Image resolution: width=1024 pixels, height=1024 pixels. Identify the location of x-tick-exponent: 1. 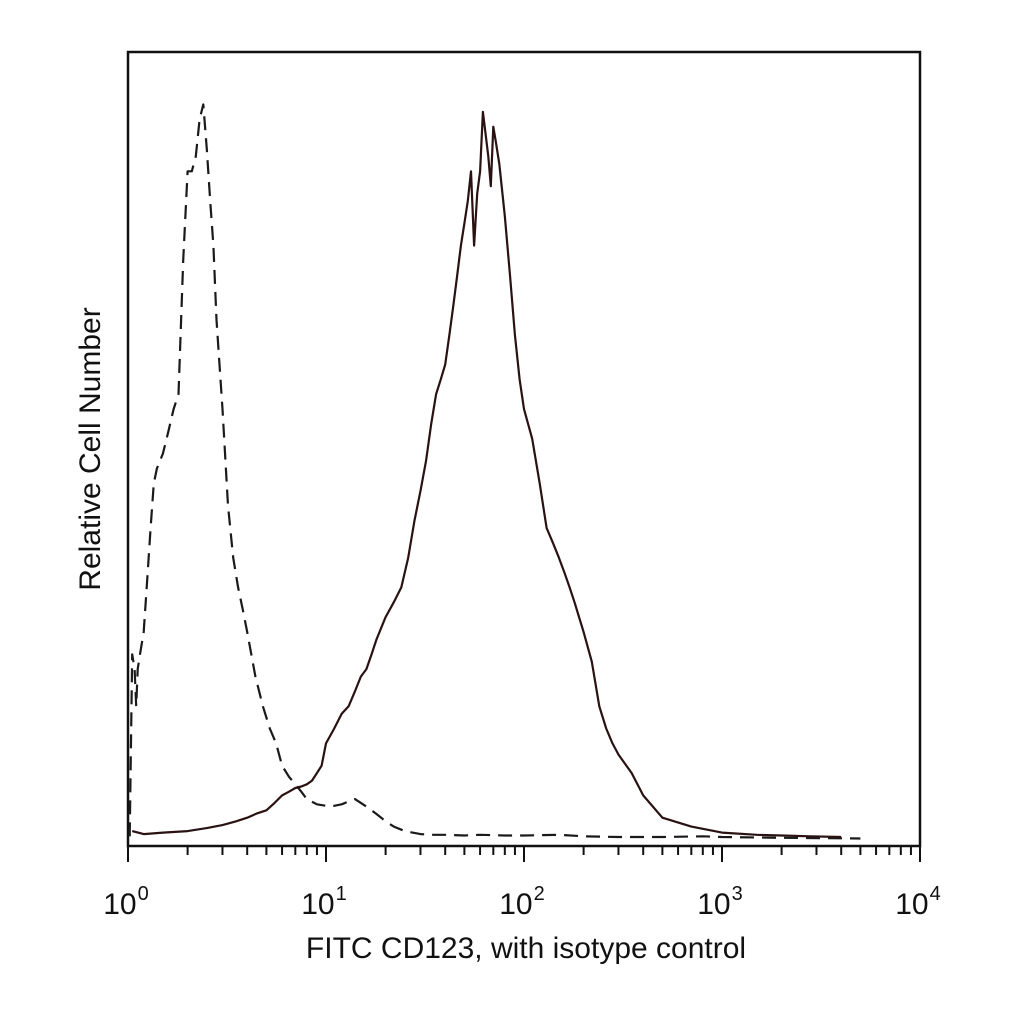
(341, 894).